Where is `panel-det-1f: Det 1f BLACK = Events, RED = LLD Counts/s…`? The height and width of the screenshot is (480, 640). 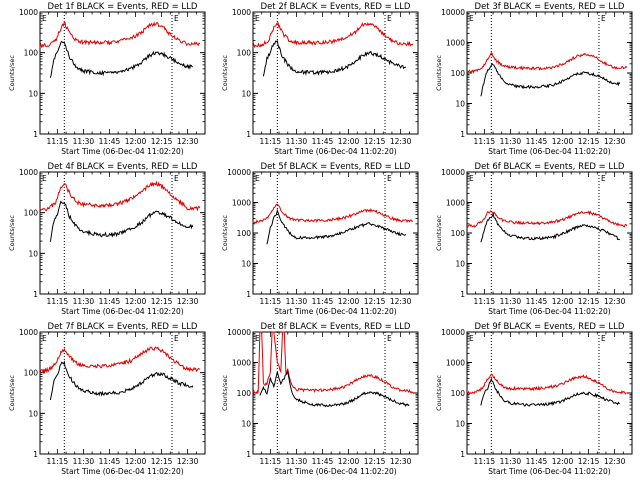
panel-det-1f: Det 1f BLACK = Events, RED = LLD Counts/s… is located at coordinates (107, 79).